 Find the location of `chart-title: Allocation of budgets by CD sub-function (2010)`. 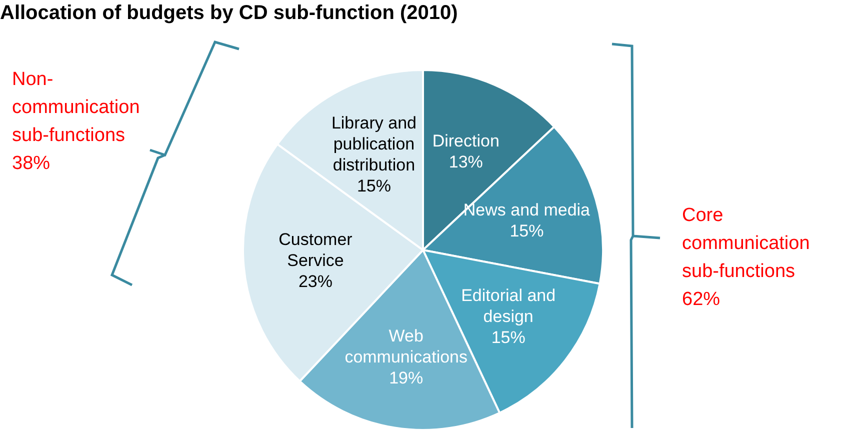

chart-title: Allocation of budgets by CD sub-function (2010) is located at coordinates (229, 13).